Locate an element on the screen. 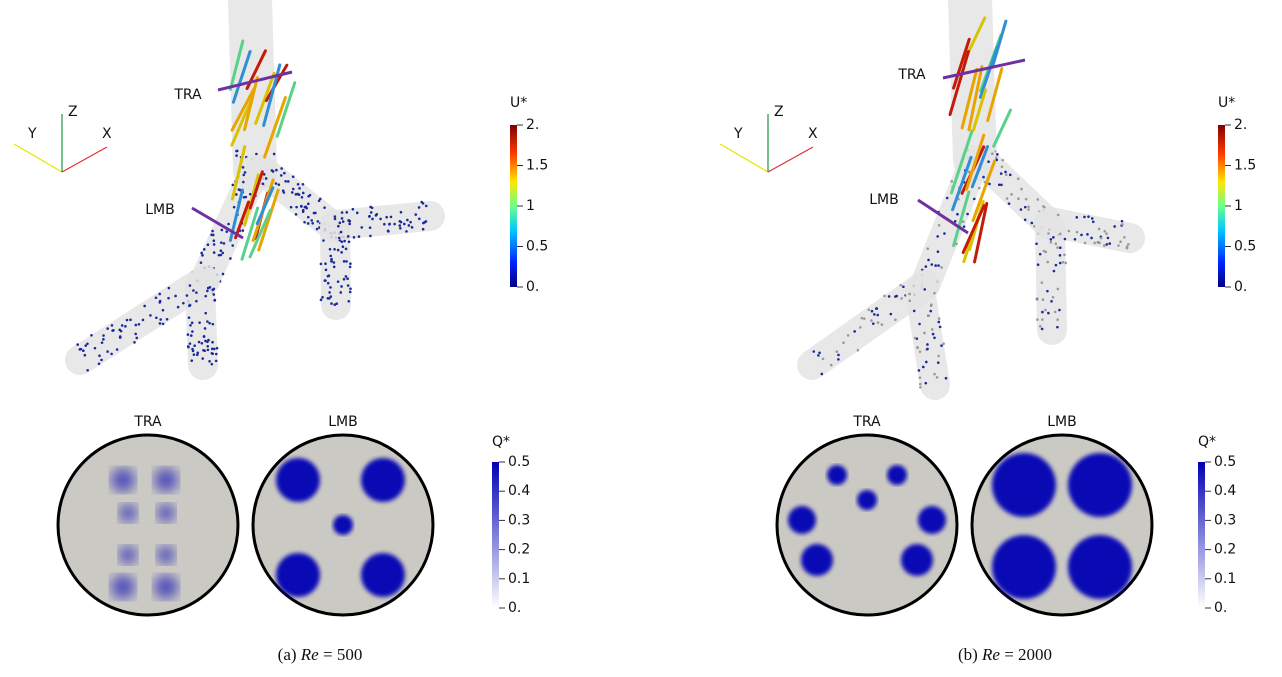 This screenshot has height=677, width=1282. colorbar-tick-label: 0.4 is located at coordinates (519, 491).